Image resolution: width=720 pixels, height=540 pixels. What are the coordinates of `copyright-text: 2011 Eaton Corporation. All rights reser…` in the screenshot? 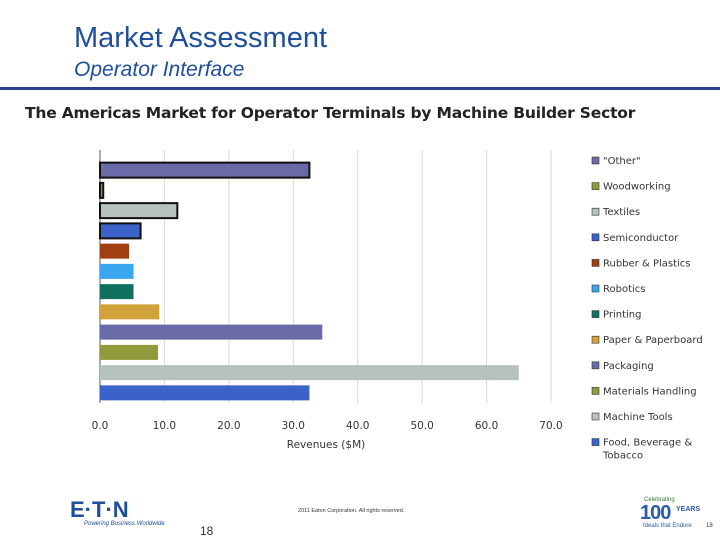 It's located at (351, 511).